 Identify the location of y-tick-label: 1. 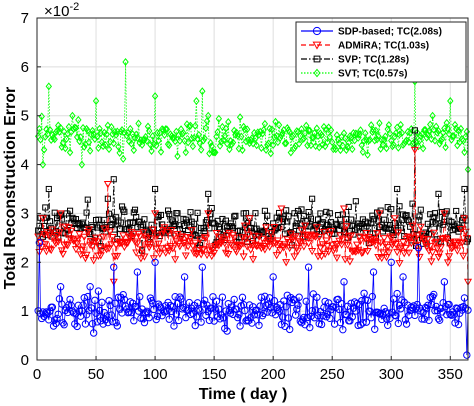
(25, 311).